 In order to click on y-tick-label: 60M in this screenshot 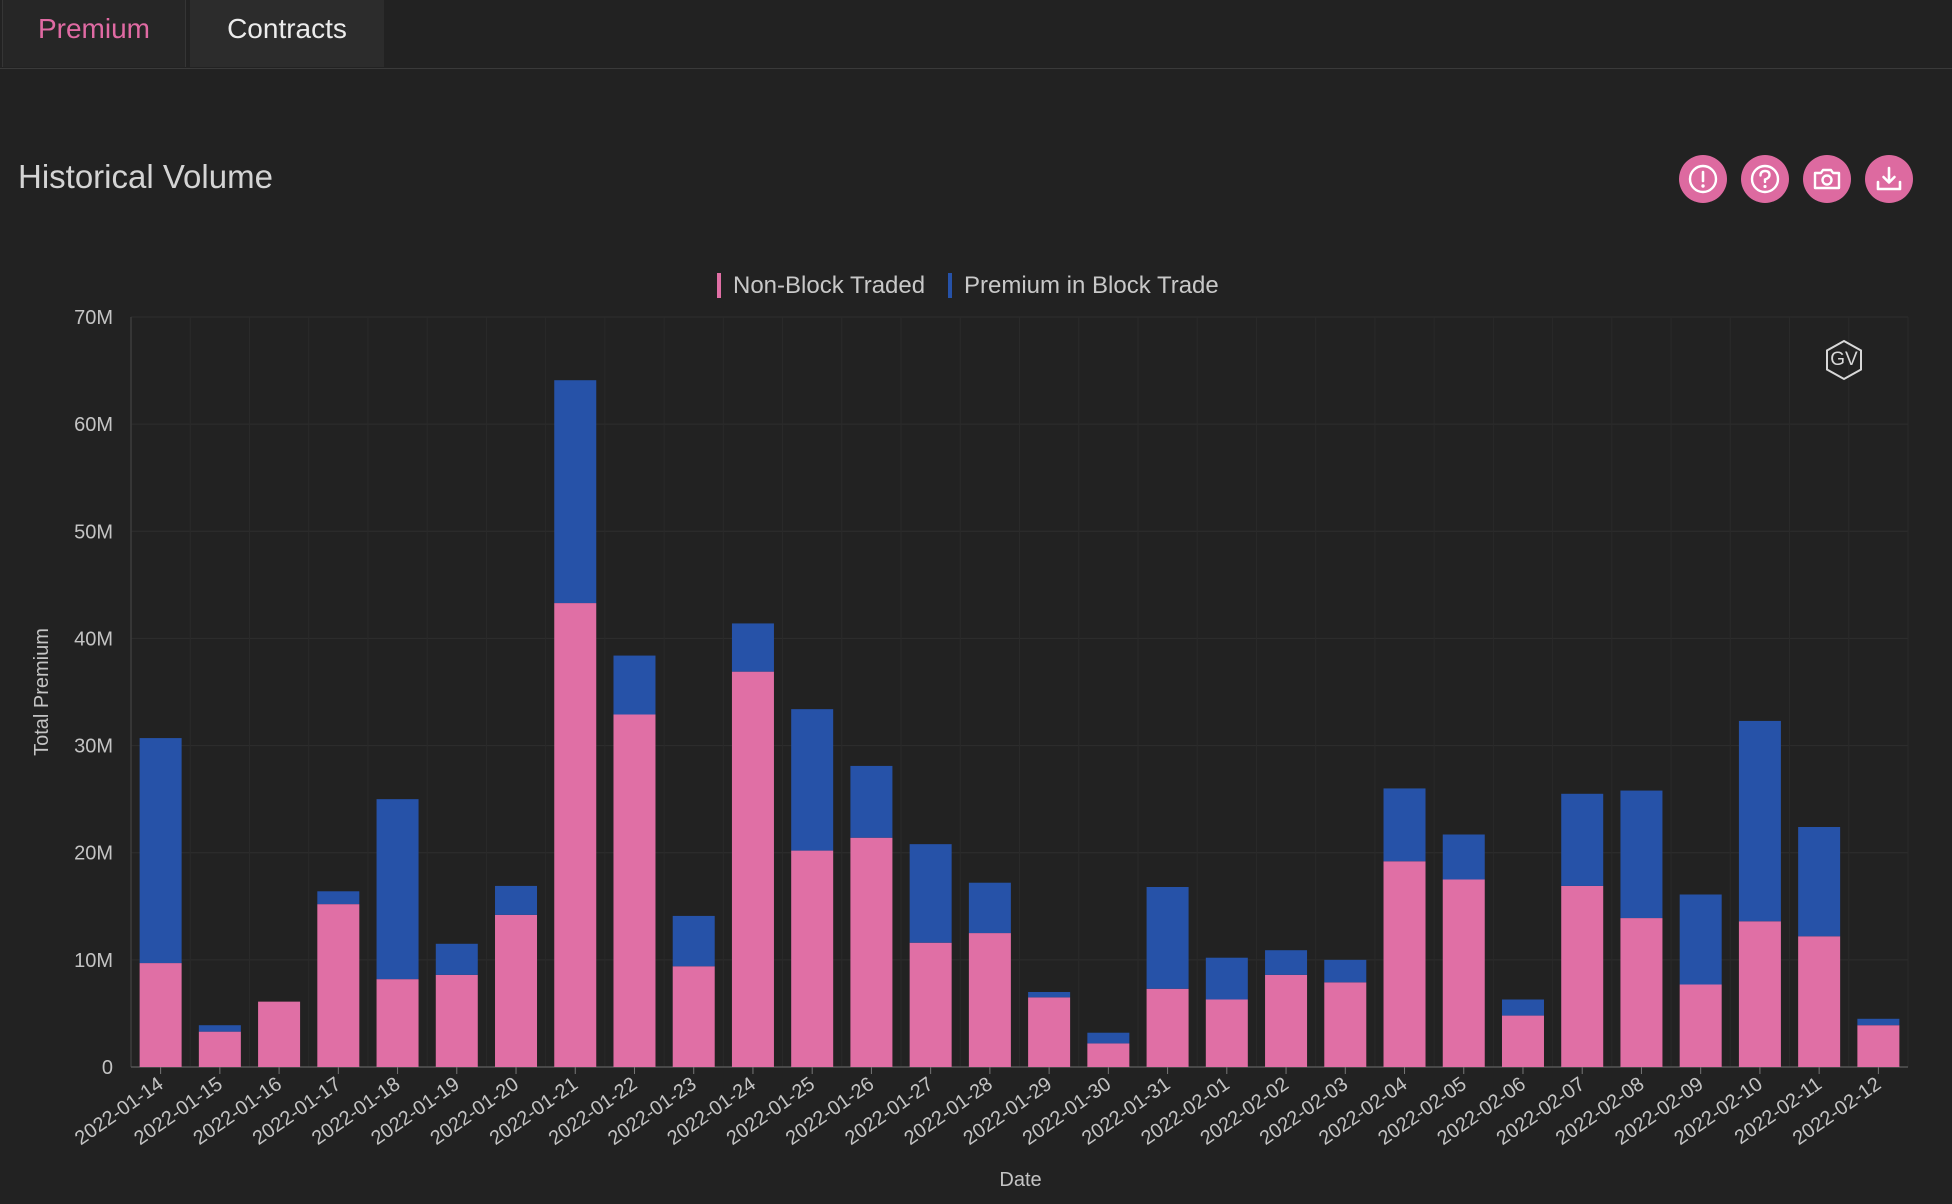, I will do `click(93, 425)`.